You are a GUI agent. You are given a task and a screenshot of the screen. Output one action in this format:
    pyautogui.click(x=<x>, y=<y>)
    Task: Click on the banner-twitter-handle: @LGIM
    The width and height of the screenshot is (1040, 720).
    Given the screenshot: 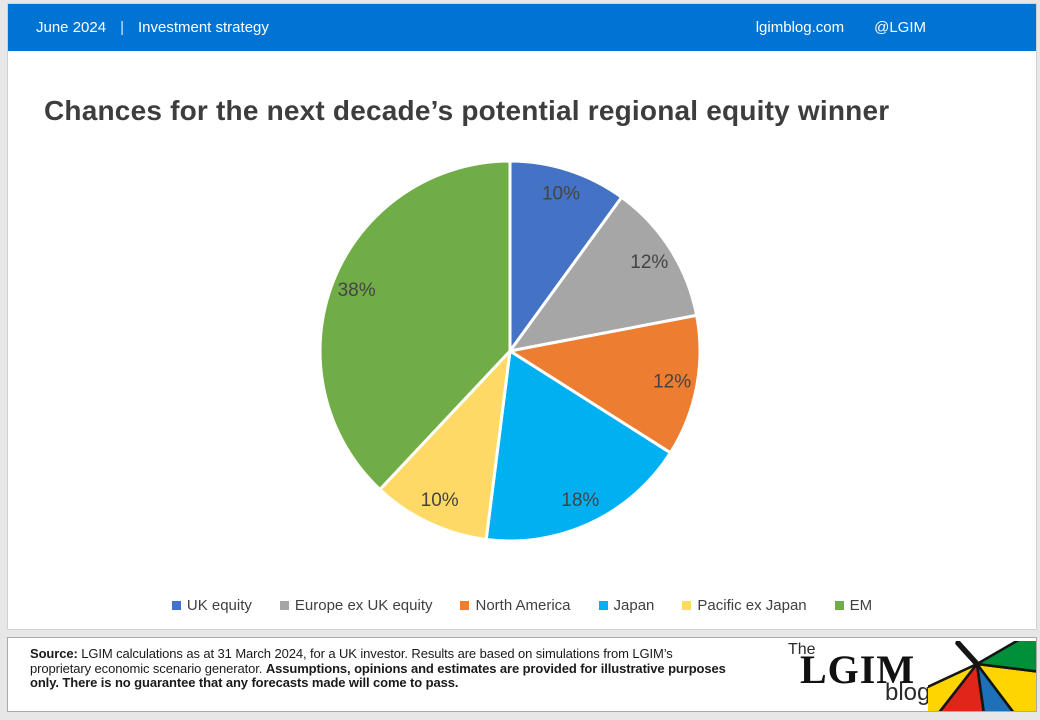 What is the action you would take?
    pyautogui.click(x=900, y=27)
    